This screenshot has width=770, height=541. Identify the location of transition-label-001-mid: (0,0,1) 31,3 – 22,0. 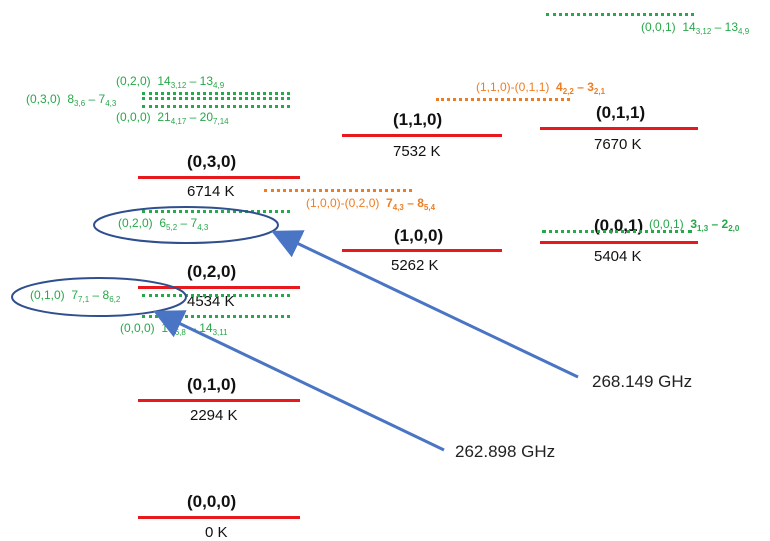
(694, 225).